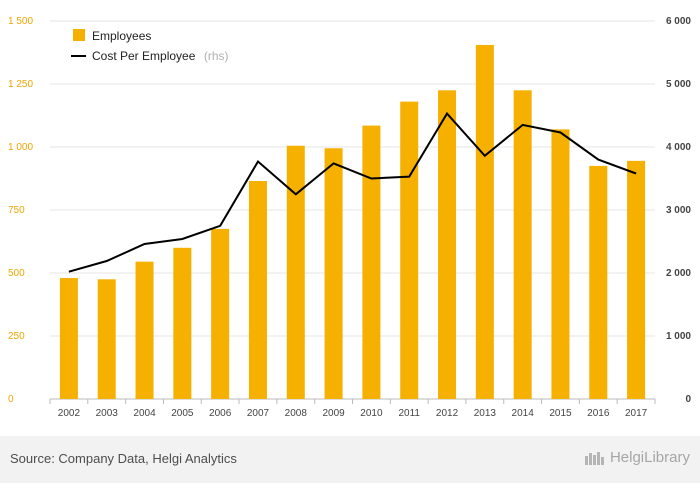 This screenshot has height=483, width=700. I want to click on y-right-tick-label: 0, so click(688, 399).